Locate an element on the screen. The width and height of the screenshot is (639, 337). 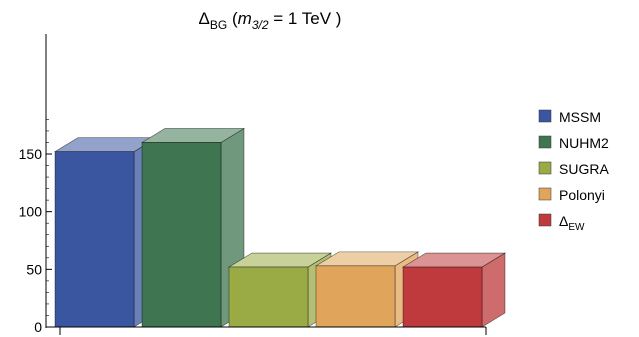
title-mass-subscript: 3/2 is located at coordinates (260, 25).